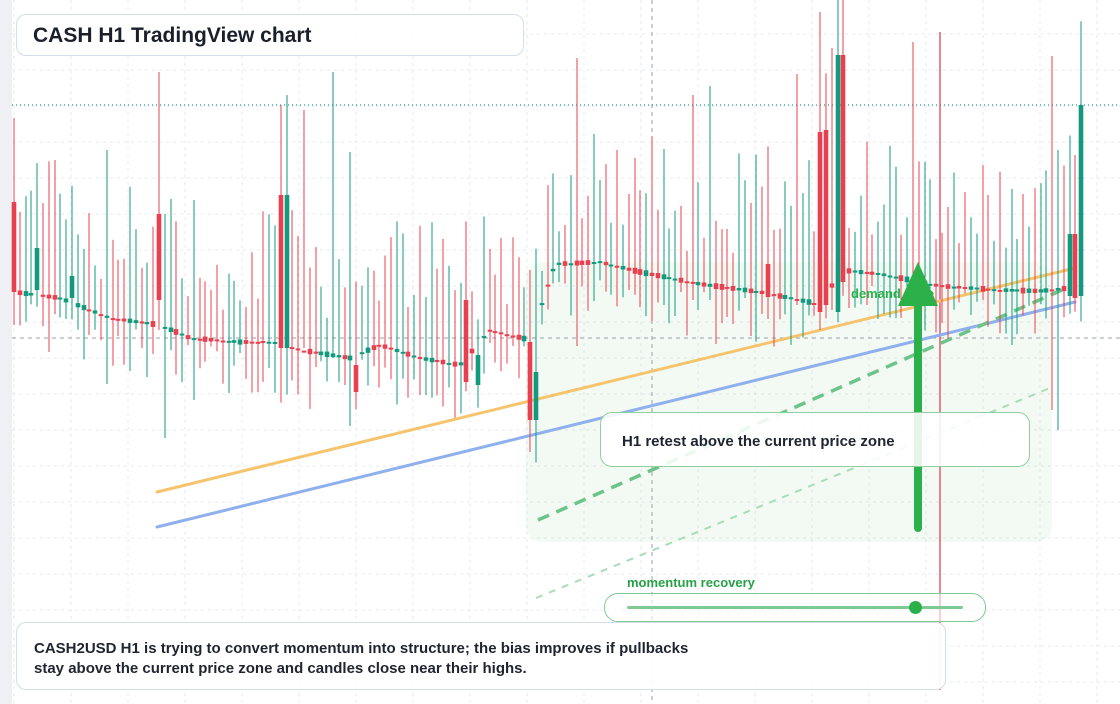 Image resolution: width=1120 pixels, height=704 pixels. I want to click on chart-title: CASH H1 TradingView chart, so click(172, 35).